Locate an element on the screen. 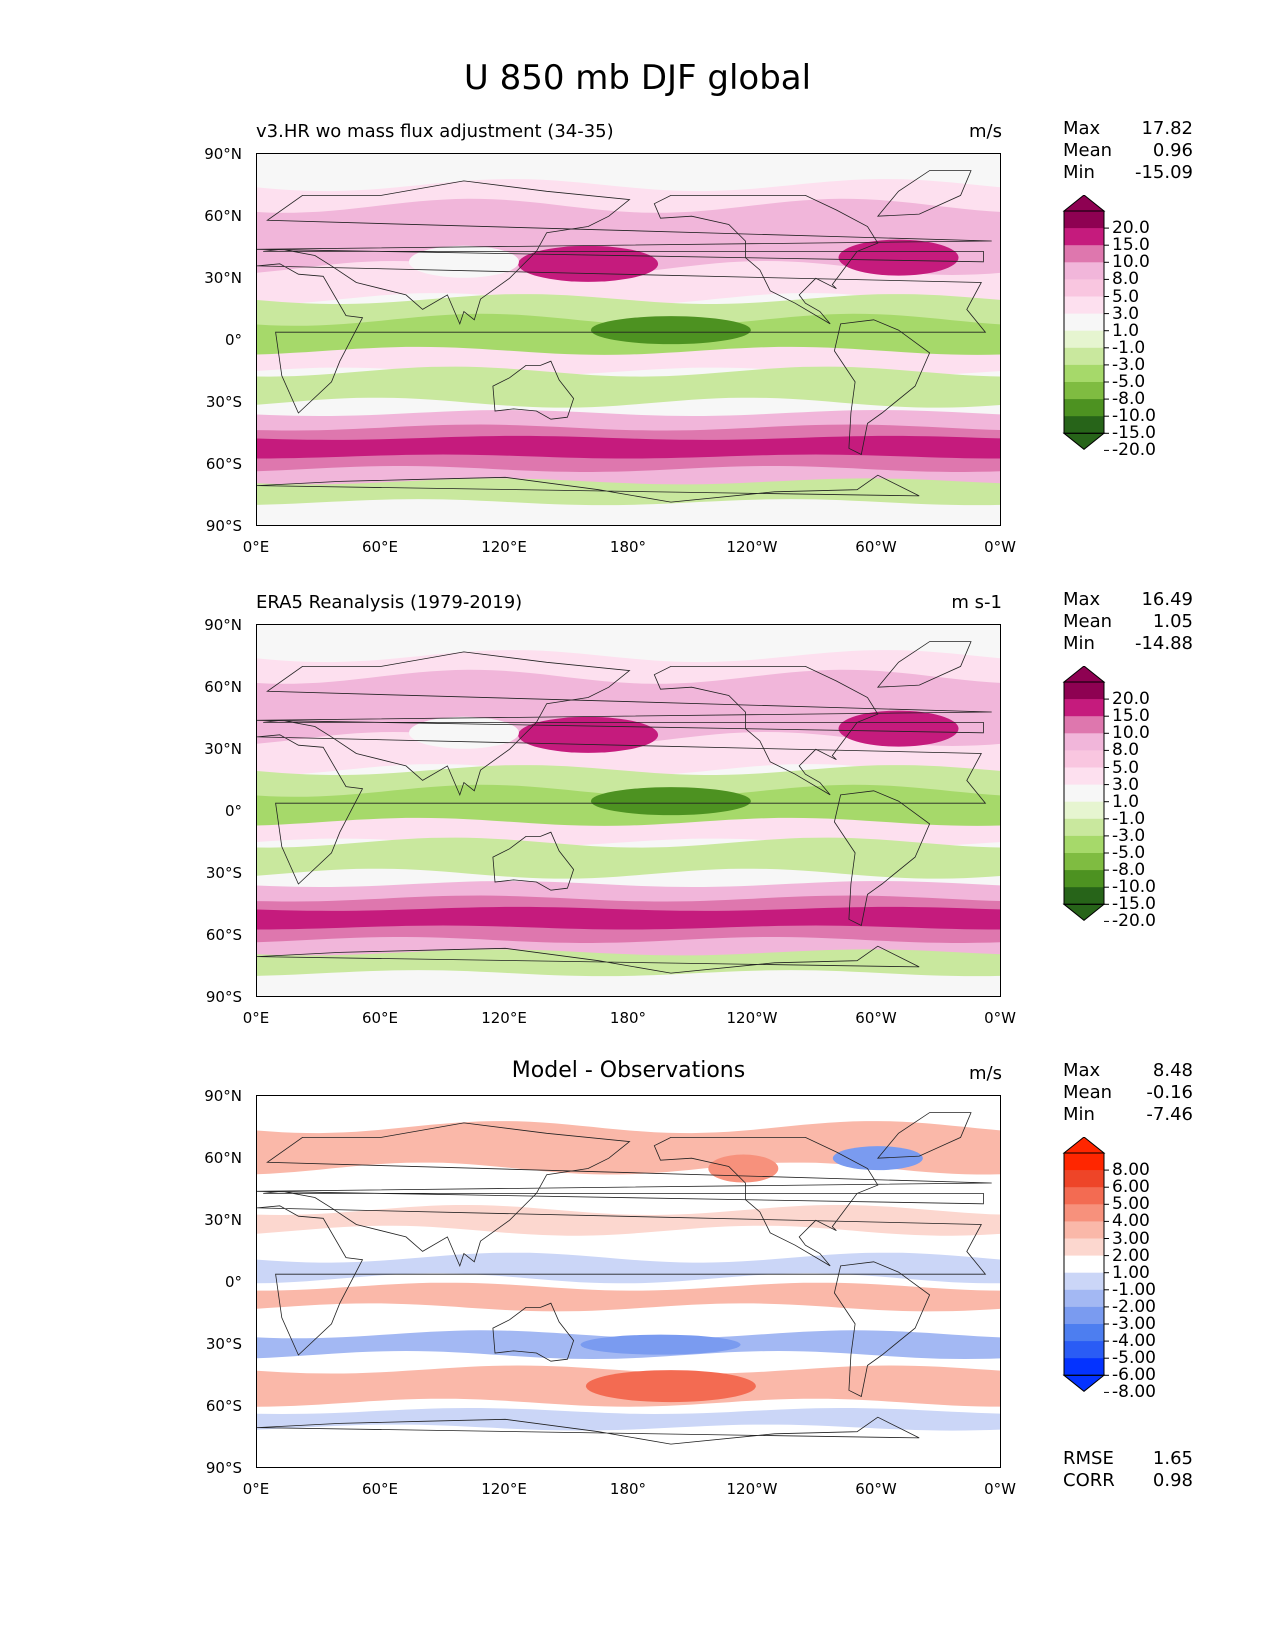  colorbar-extension-min is located at coordinates (1084, 1383).